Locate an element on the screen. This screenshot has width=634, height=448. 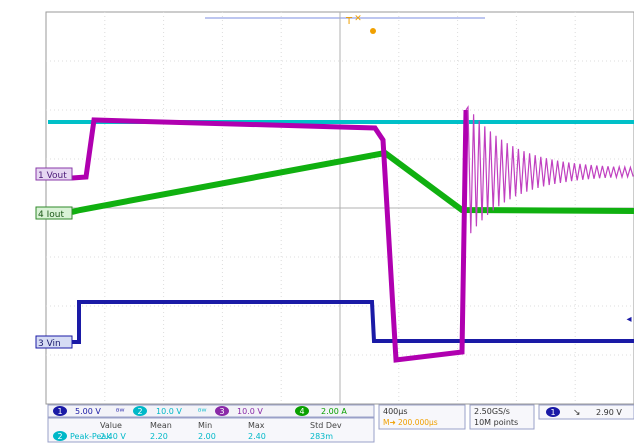
ch3-marker-label: 3 Vin is located at coordinates (49, 344).